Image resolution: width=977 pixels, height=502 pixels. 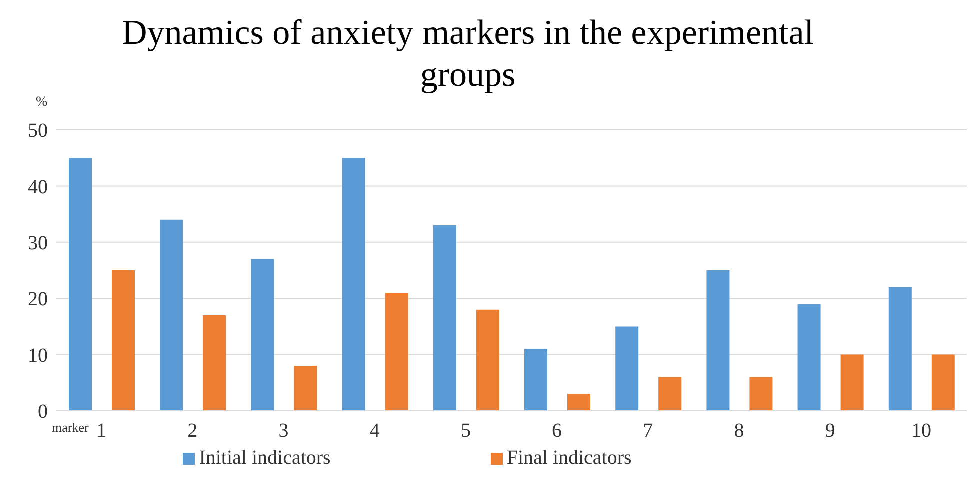 What do you see at coordinates (921, 431) in the screenshot?
I see `x-tick-label: 10` at bounding box center [921, 431].